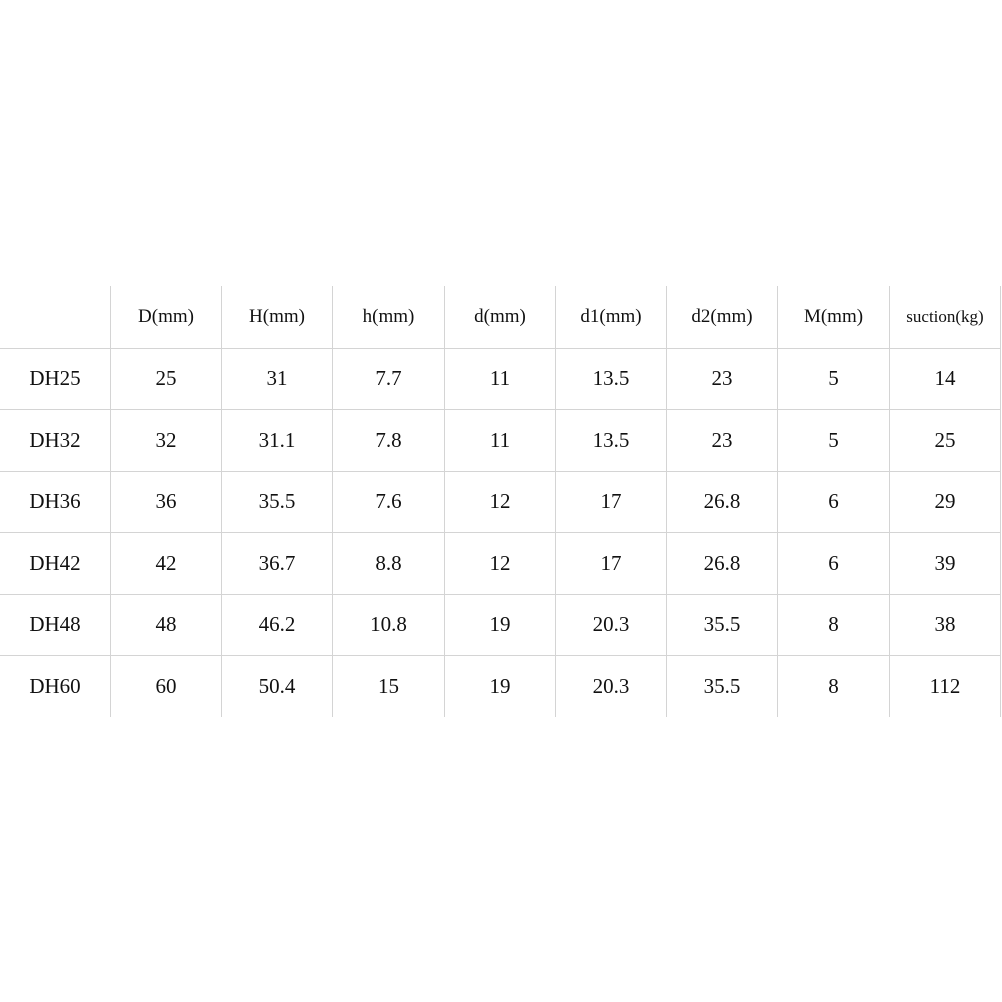 The width and height of the screenshot is (1002, 1002). I want to click on column-header: d(mm), so click(499, 317).